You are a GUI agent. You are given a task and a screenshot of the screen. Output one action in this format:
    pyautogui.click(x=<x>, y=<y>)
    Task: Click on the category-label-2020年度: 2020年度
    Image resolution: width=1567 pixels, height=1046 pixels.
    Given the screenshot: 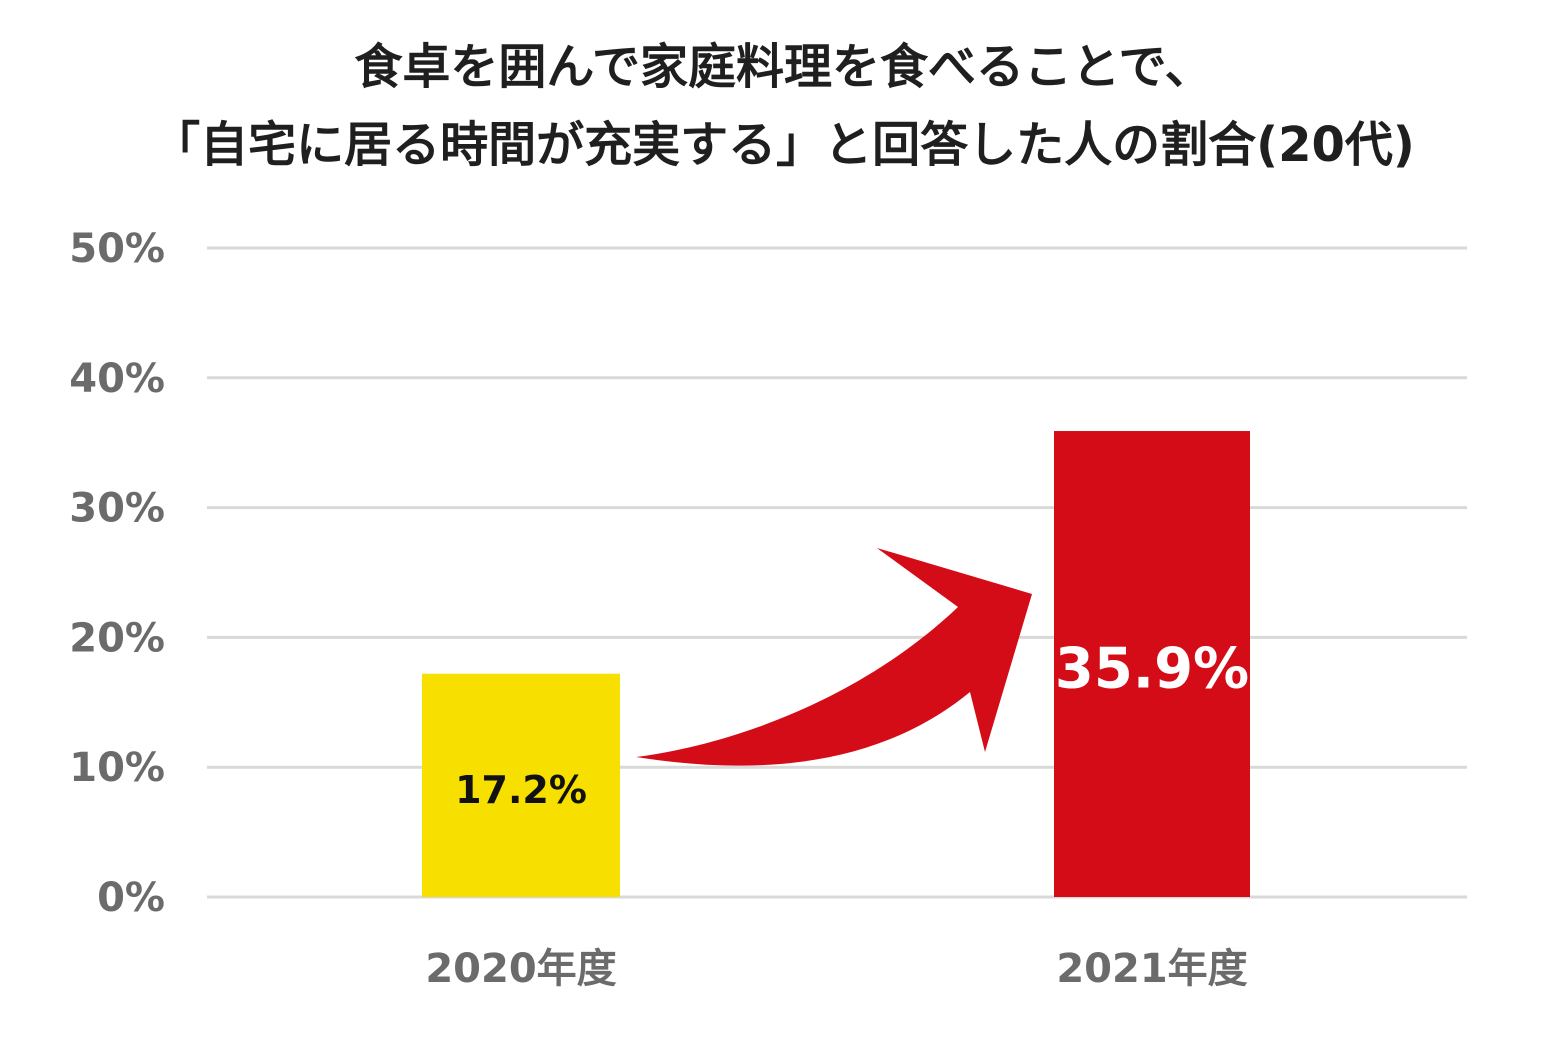 What is the action you would take?
    pyautogui.click(x=520, y=969)
    